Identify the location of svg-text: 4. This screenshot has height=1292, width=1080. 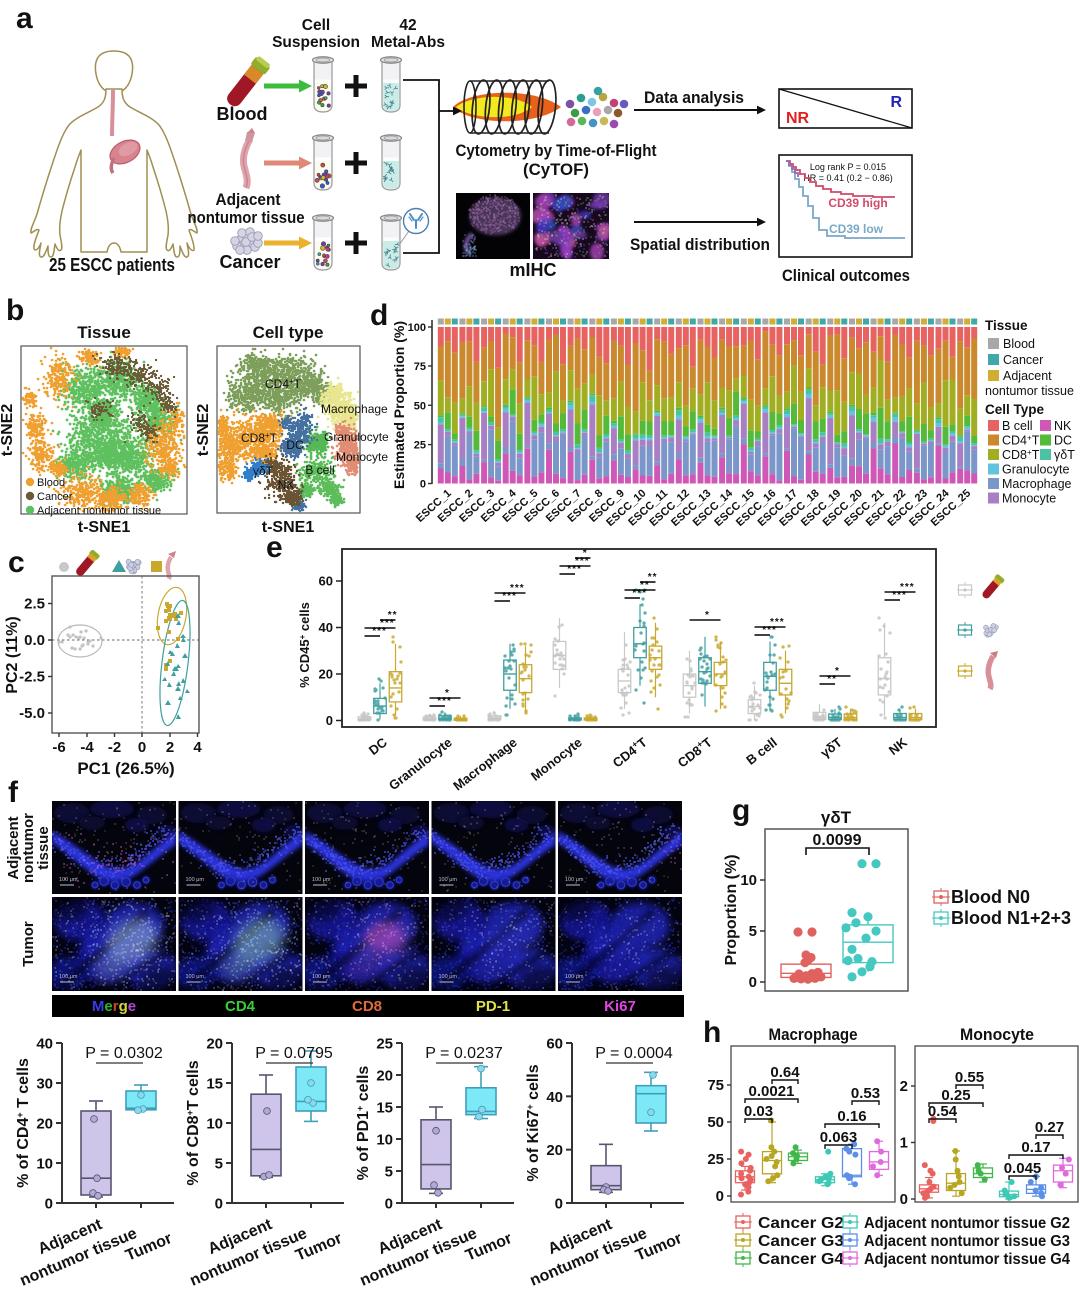
(197, 747).